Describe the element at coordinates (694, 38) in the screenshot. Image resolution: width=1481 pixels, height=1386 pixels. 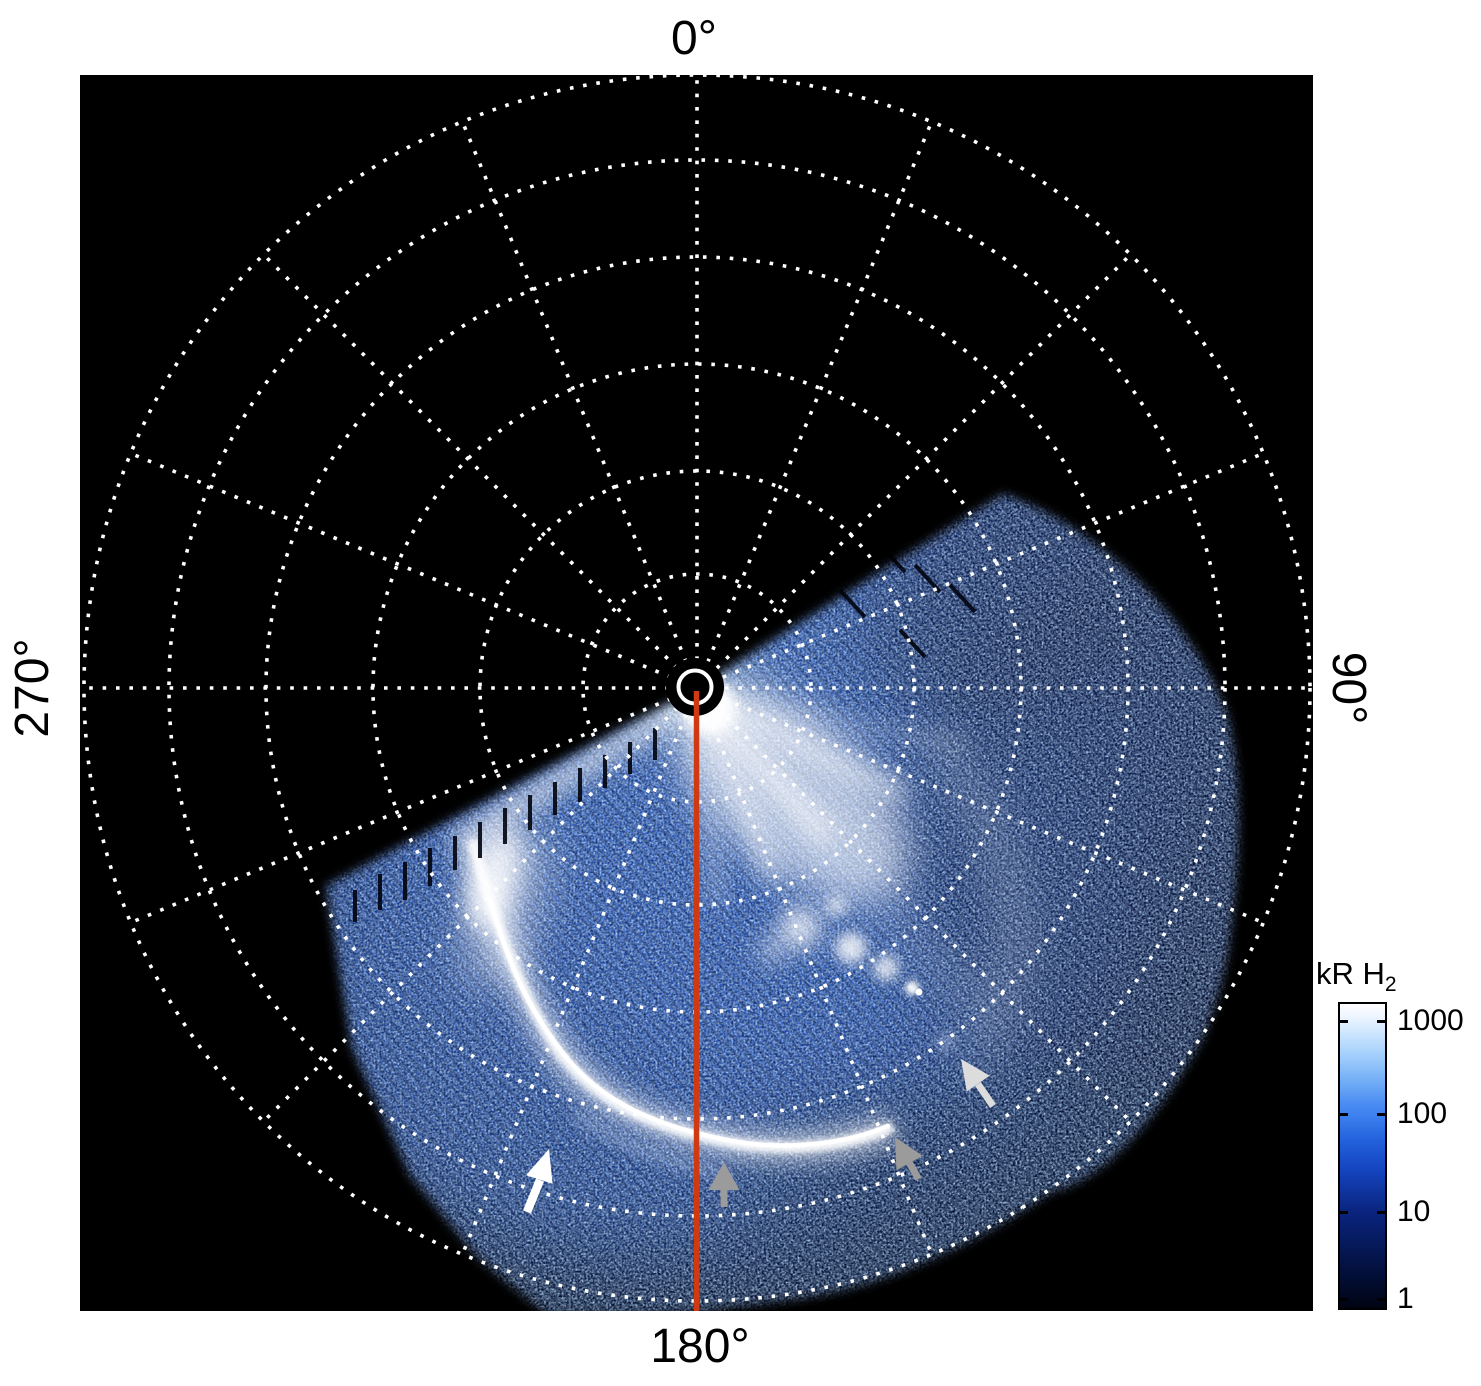
I see `label-0deg: 0°` at that location.